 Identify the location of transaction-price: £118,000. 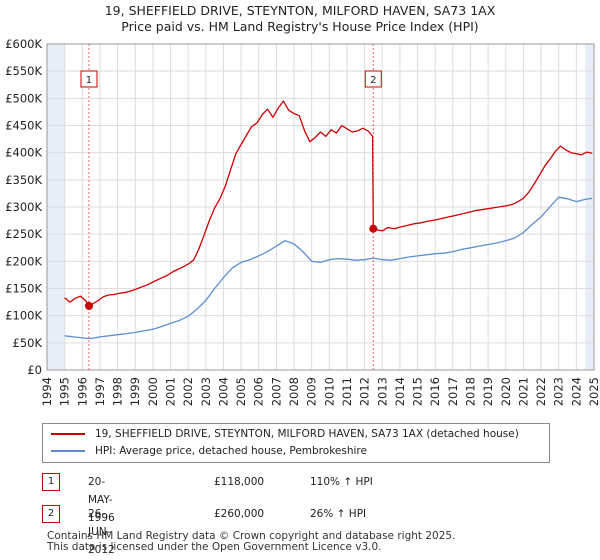
(239, 482).